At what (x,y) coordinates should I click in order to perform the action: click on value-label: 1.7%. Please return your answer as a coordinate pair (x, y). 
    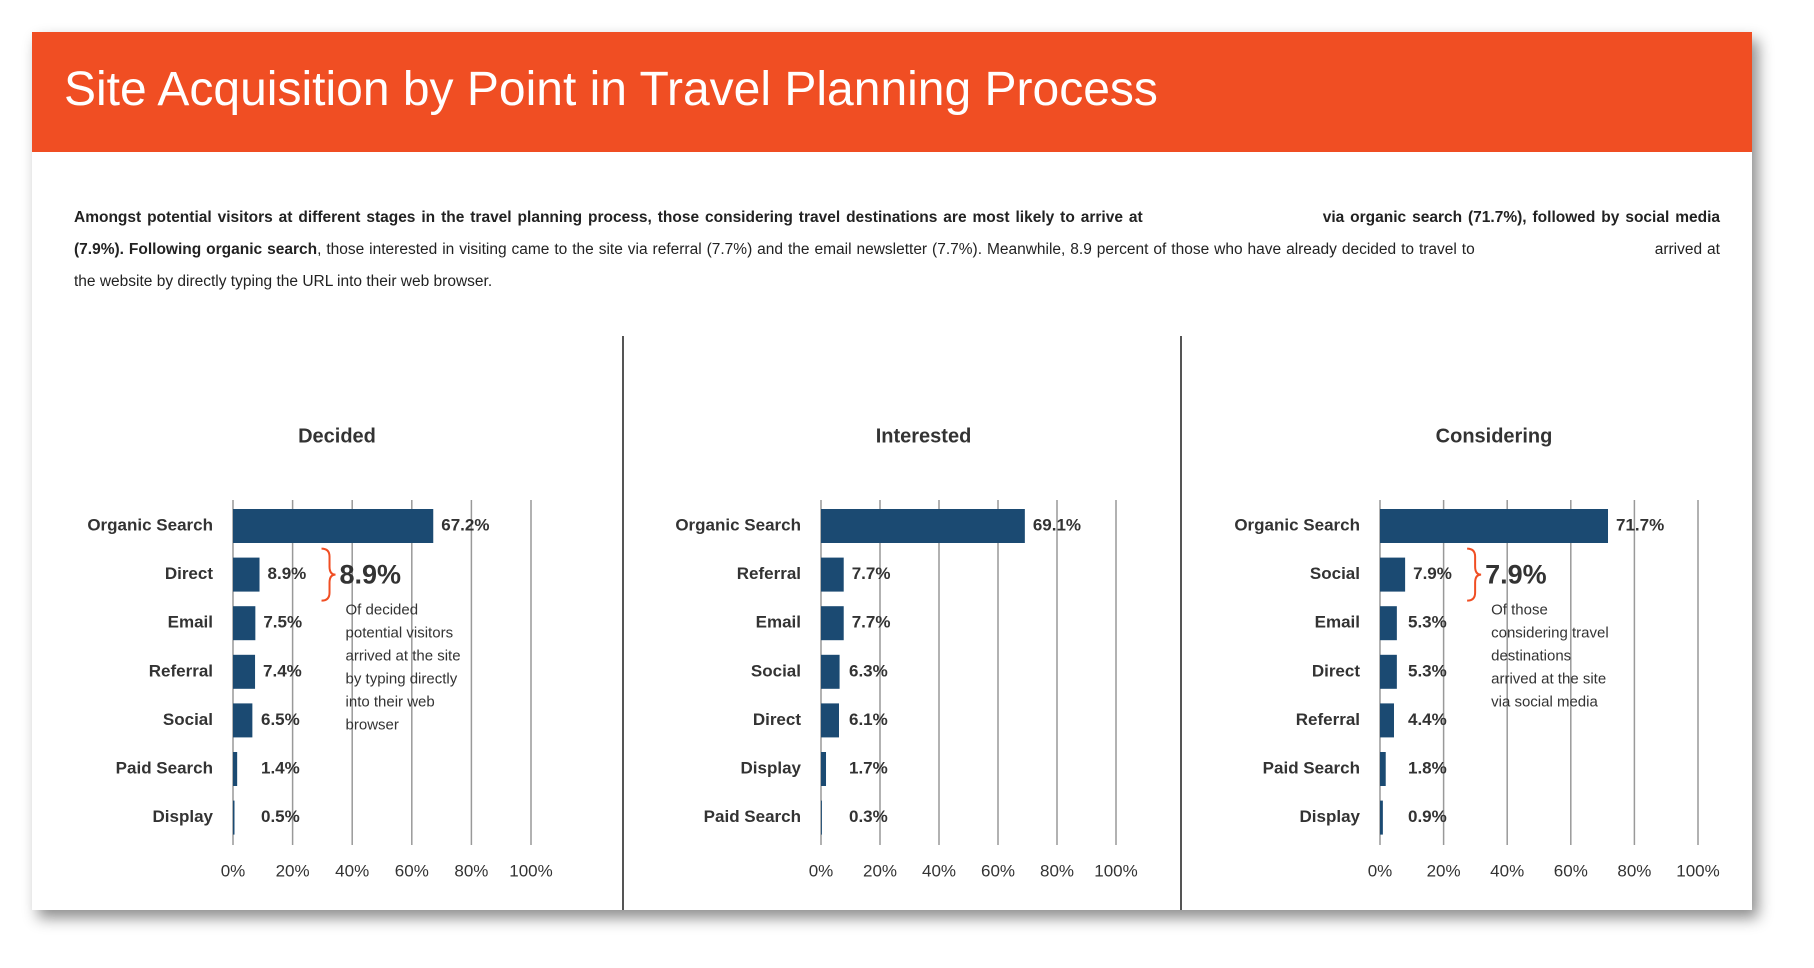
    Looking at the image, I should click on (868, 767).